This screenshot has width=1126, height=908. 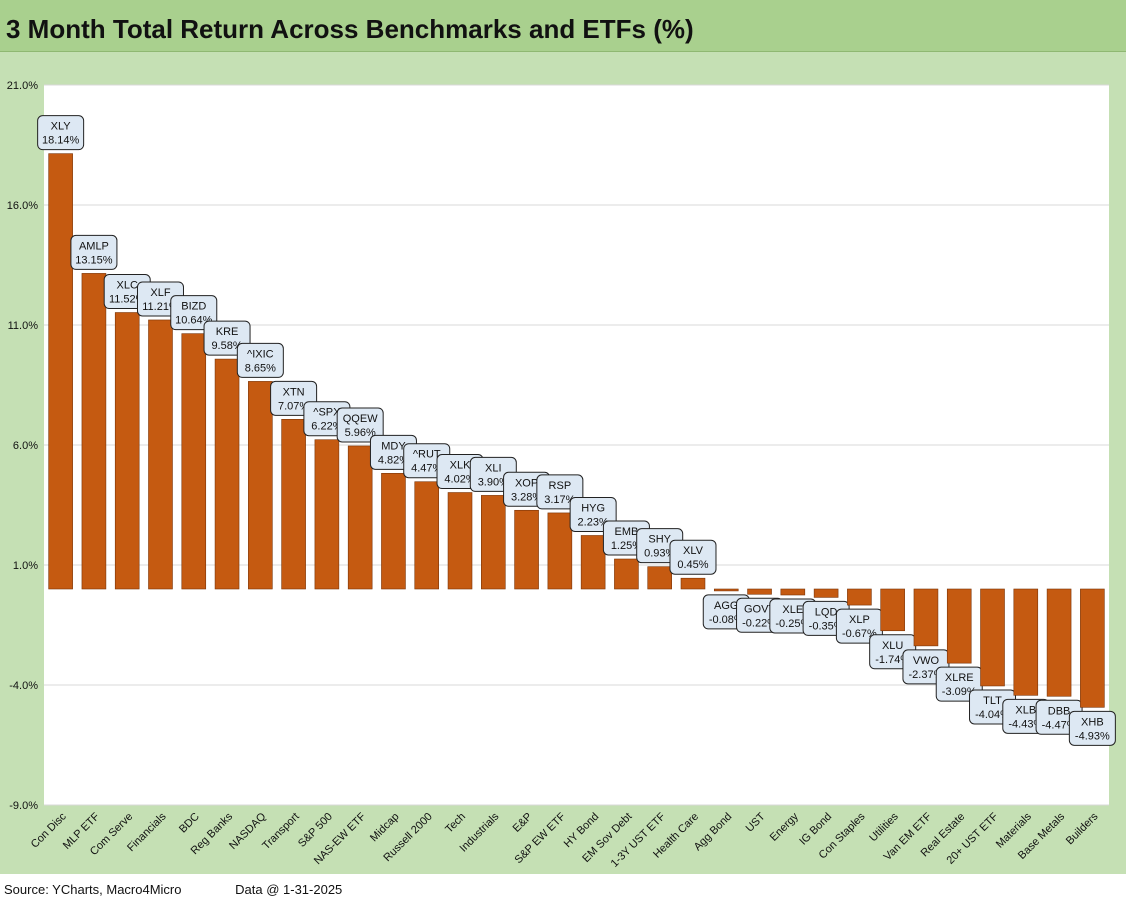 I want to click on data-label-value: 4.82%, so click(x=393, y=460).